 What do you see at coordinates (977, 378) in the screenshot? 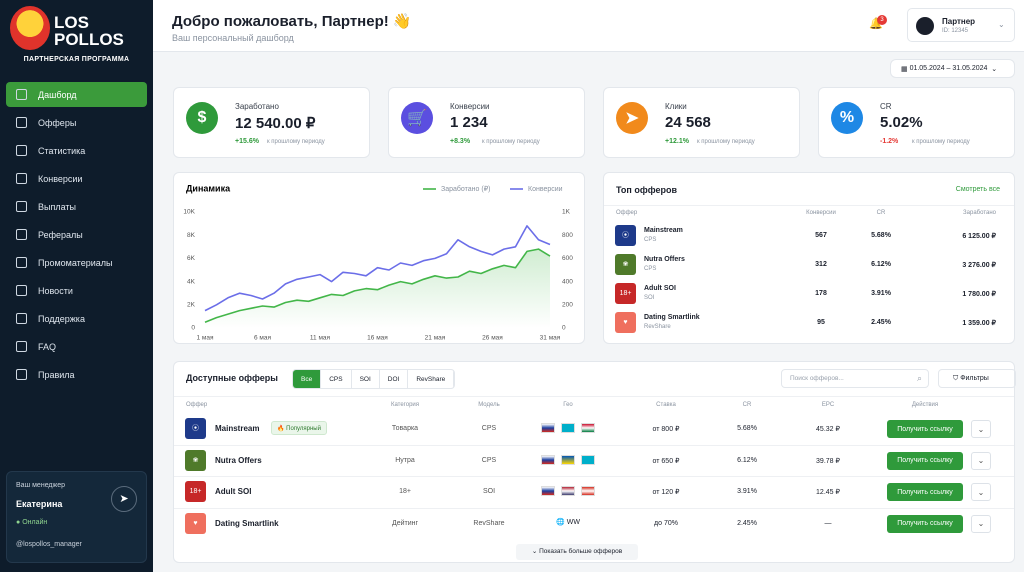
I see `filter-button: ⛉ Фильтры` at bounding box center [977, 378].